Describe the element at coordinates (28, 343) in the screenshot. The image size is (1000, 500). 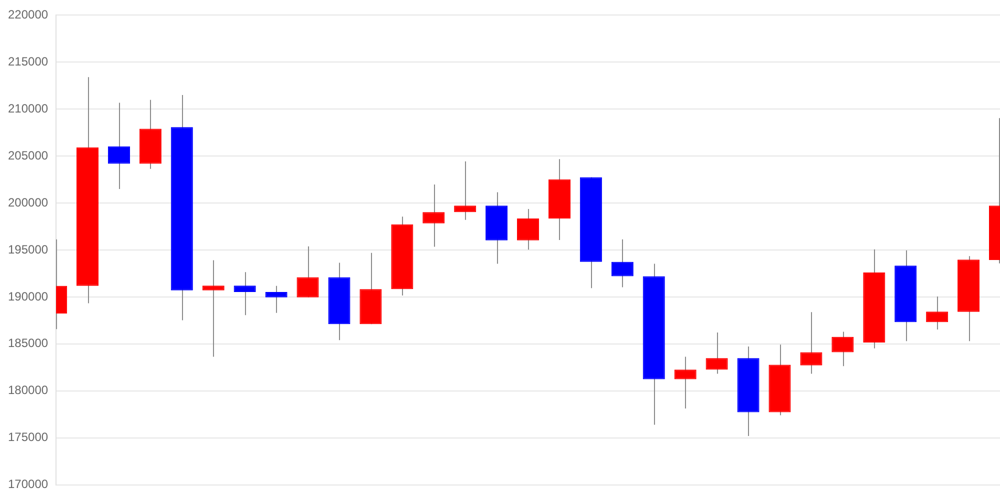
I see `y-tick-label: 185000` at that location.